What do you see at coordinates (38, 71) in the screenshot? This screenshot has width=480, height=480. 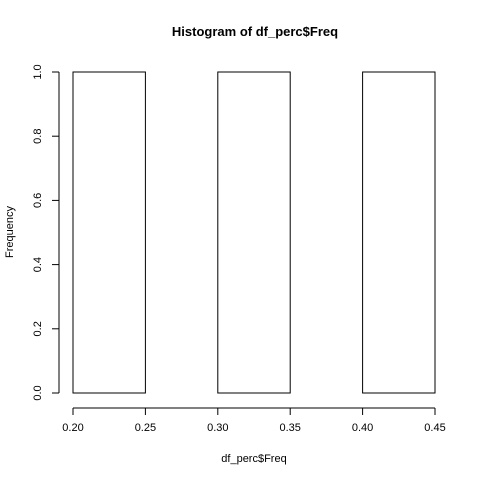 I see `y-tick-label-5: 1.0` at bounding box center [38, 71].